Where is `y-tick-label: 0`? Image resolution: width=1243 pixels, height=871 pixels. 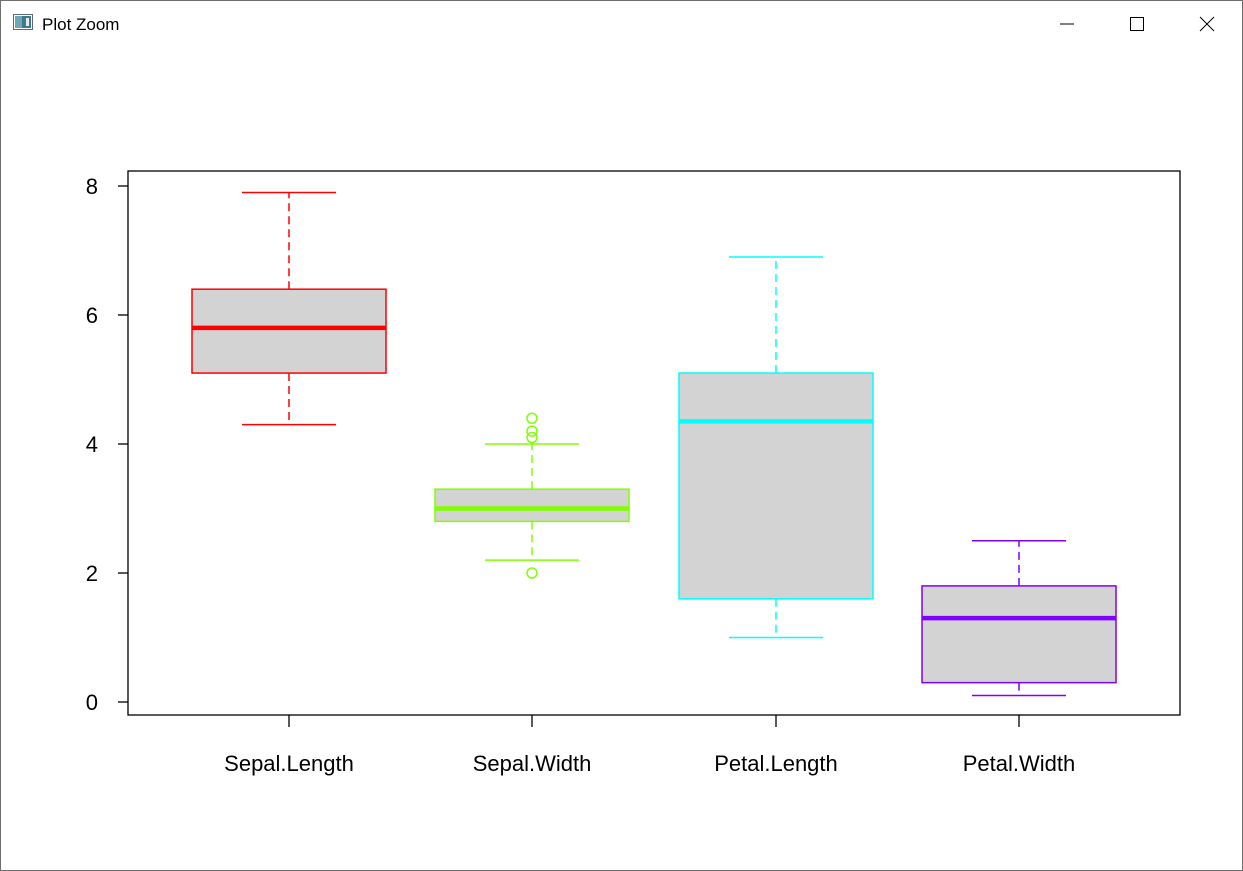 y-tick-label: 0 is located at coordinates (92, 702).